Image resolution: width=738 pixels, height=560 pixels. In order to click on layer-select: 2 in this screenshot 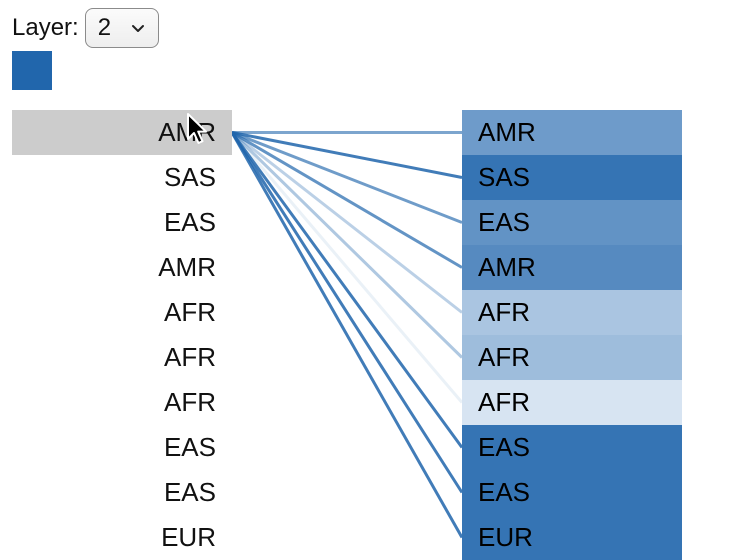, I will do `click(121, 28)`.